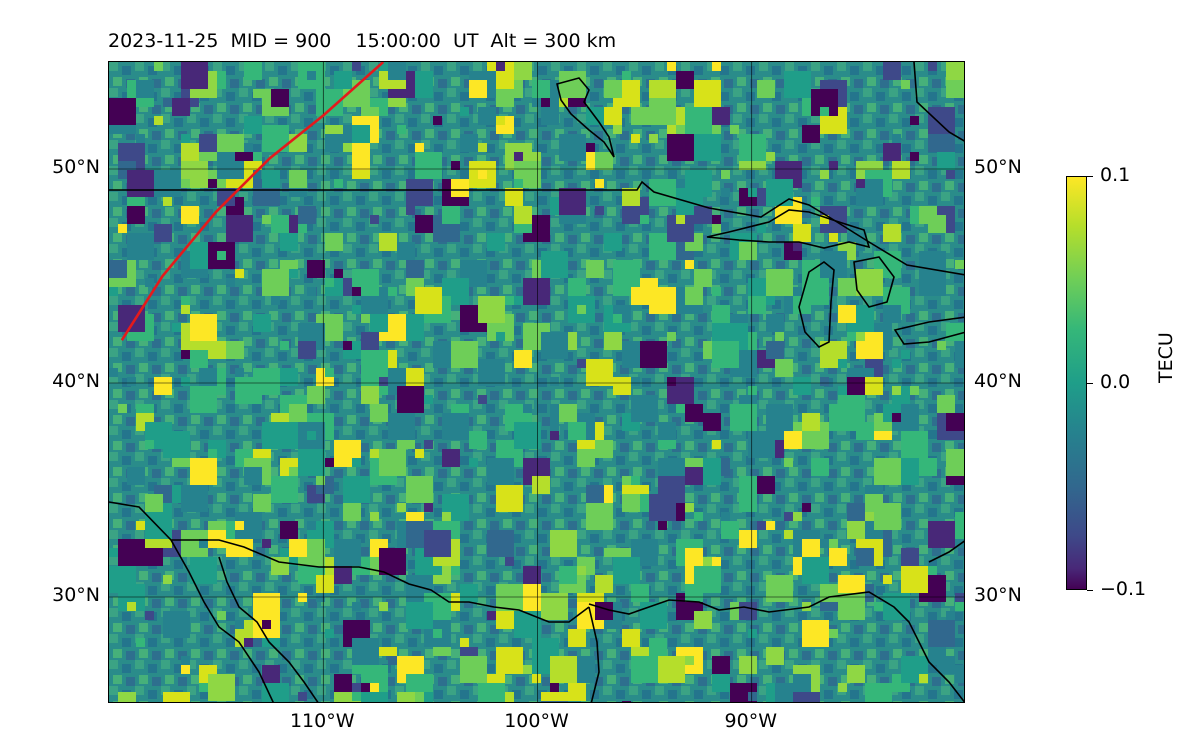 This screenshot has height=750, width=1200. What do you see at coordinates (998, 381) in the screenshot?
I see `latitude-label-right: 40°N` at bounding box center [998, 381].